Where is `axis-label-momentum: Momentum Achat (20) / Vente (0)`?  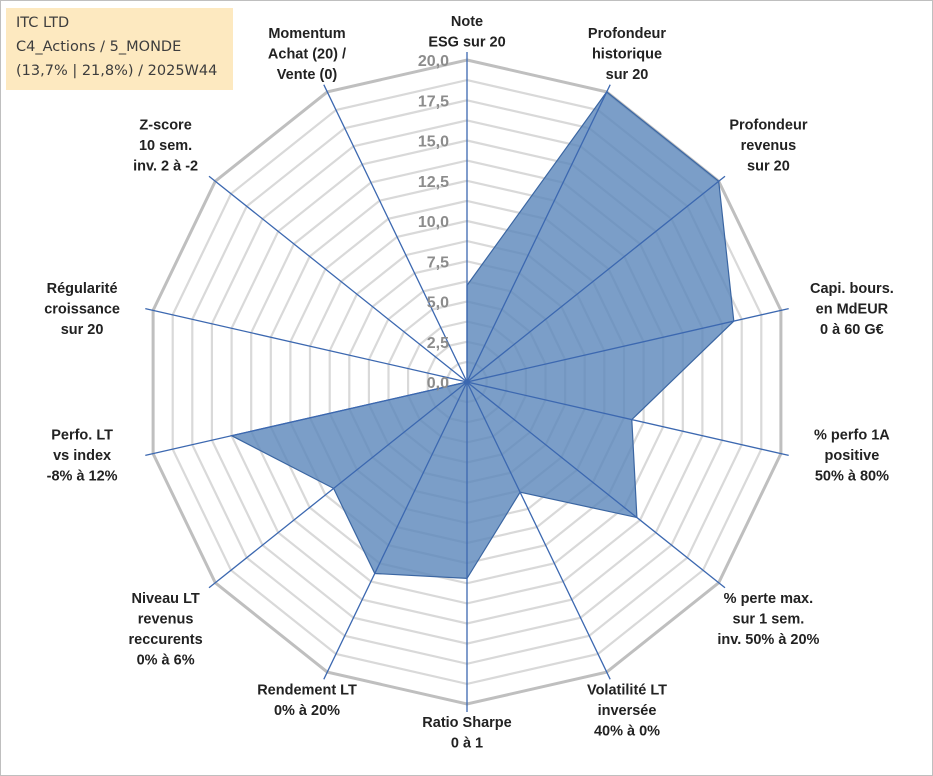
axis-label-momentum: Momentum Achat (20) / Vente (0) is located at coordinates (307, 54).